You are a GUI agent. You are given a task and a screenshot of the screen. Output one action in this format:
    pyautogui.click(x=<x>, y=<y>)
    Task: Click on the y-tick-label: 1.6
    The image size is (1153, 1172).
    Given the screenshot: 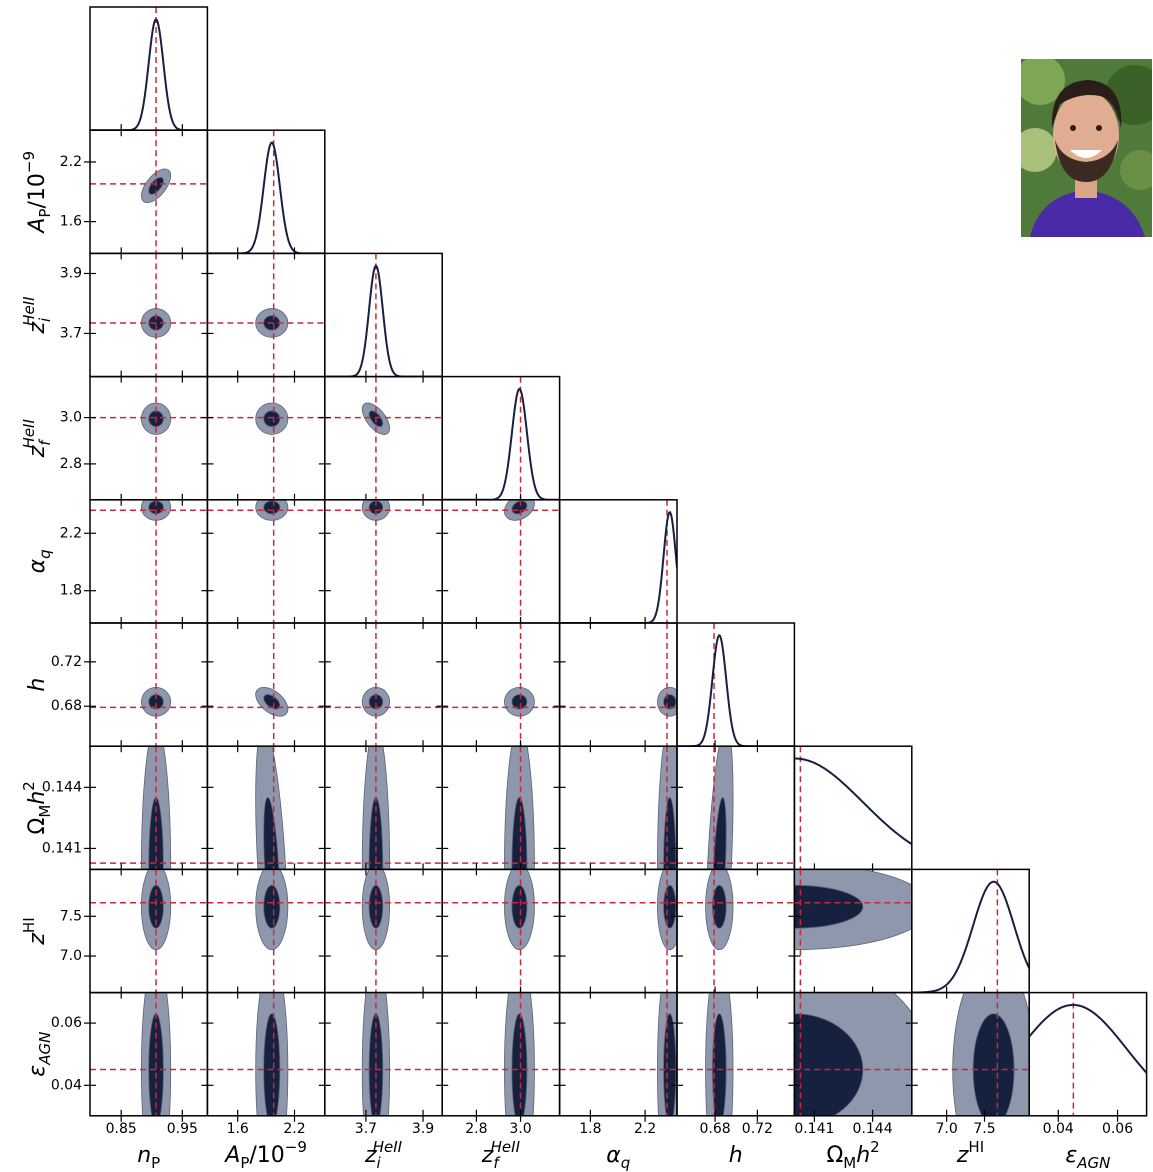 What is the action you would take?
    pyautogui.click(x=71, y=222)
    